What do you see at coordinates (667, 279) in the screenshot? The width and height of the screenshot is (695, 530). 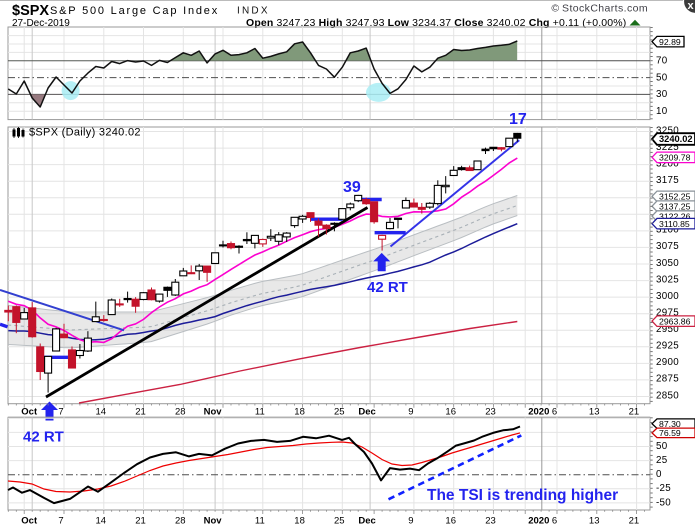 I see `svg-text: 3025` at bounding box center [667, 279].